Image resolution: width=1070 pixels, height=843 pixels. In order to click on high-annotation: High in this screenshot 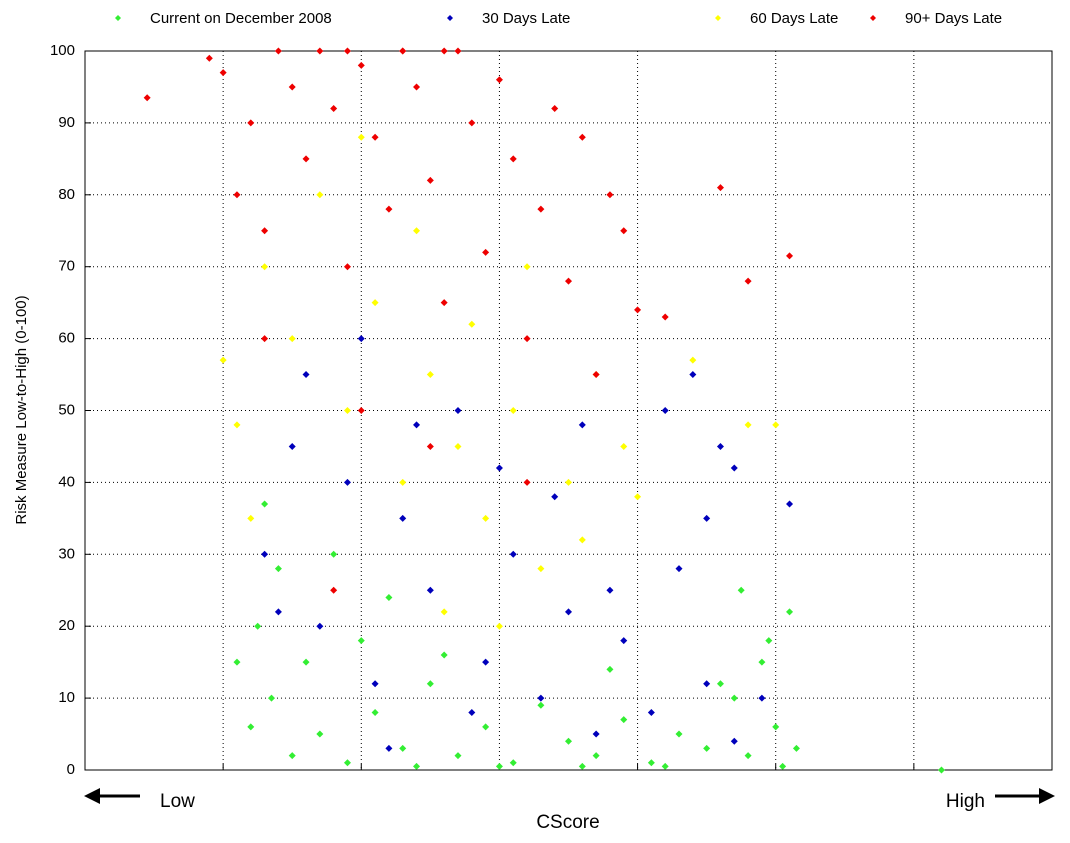, I will do `click(965, 801)`.